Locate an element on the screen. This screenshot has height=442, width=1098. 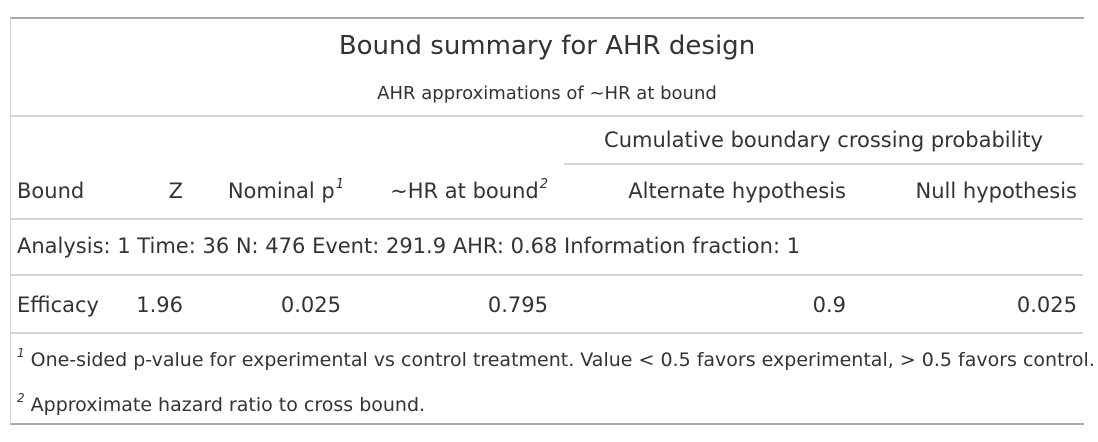
footnote-mark-1: 1 is located at coordinates (339, 184).